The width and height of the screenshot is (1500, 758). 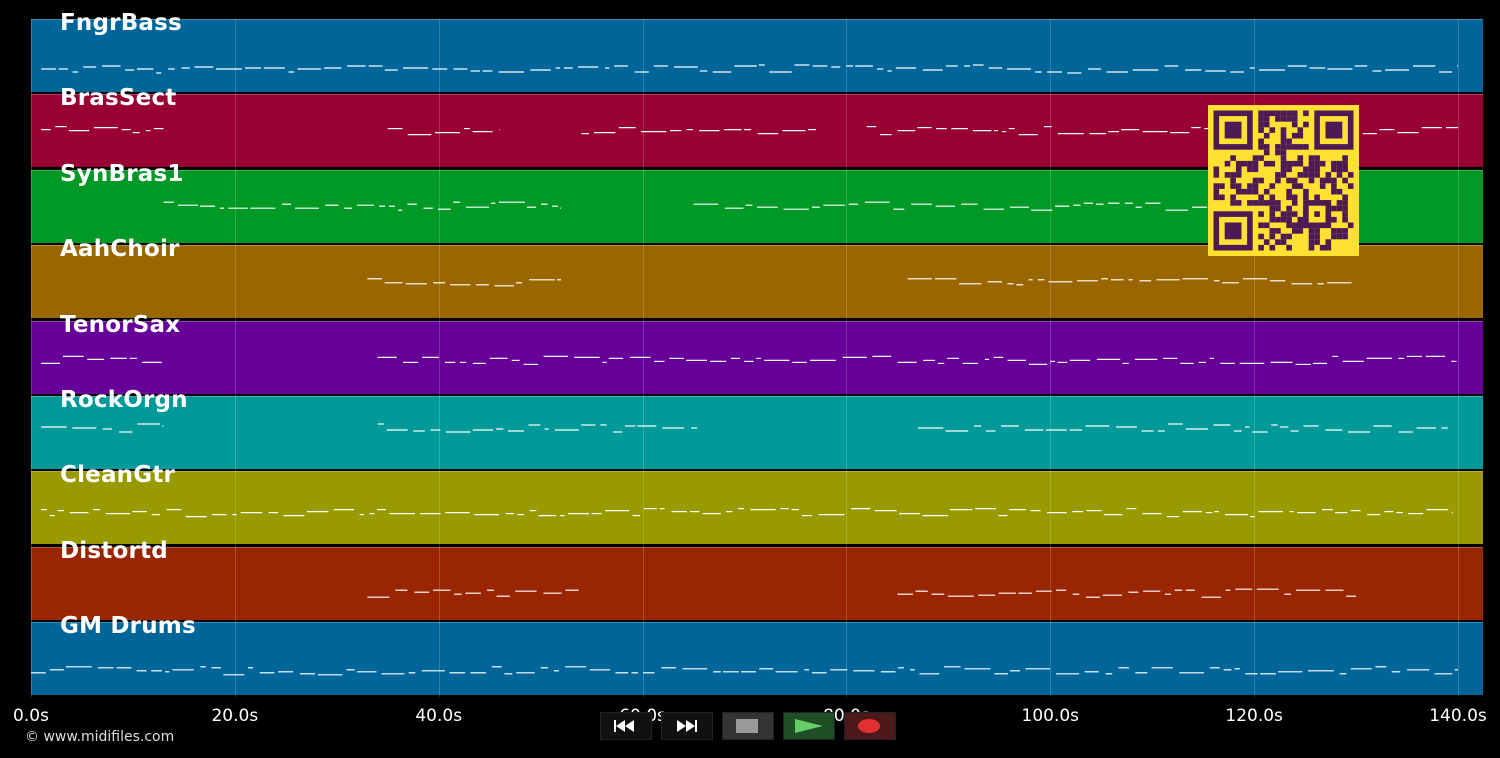 I want to click on rewind-icon, so click(x=624, y=726).